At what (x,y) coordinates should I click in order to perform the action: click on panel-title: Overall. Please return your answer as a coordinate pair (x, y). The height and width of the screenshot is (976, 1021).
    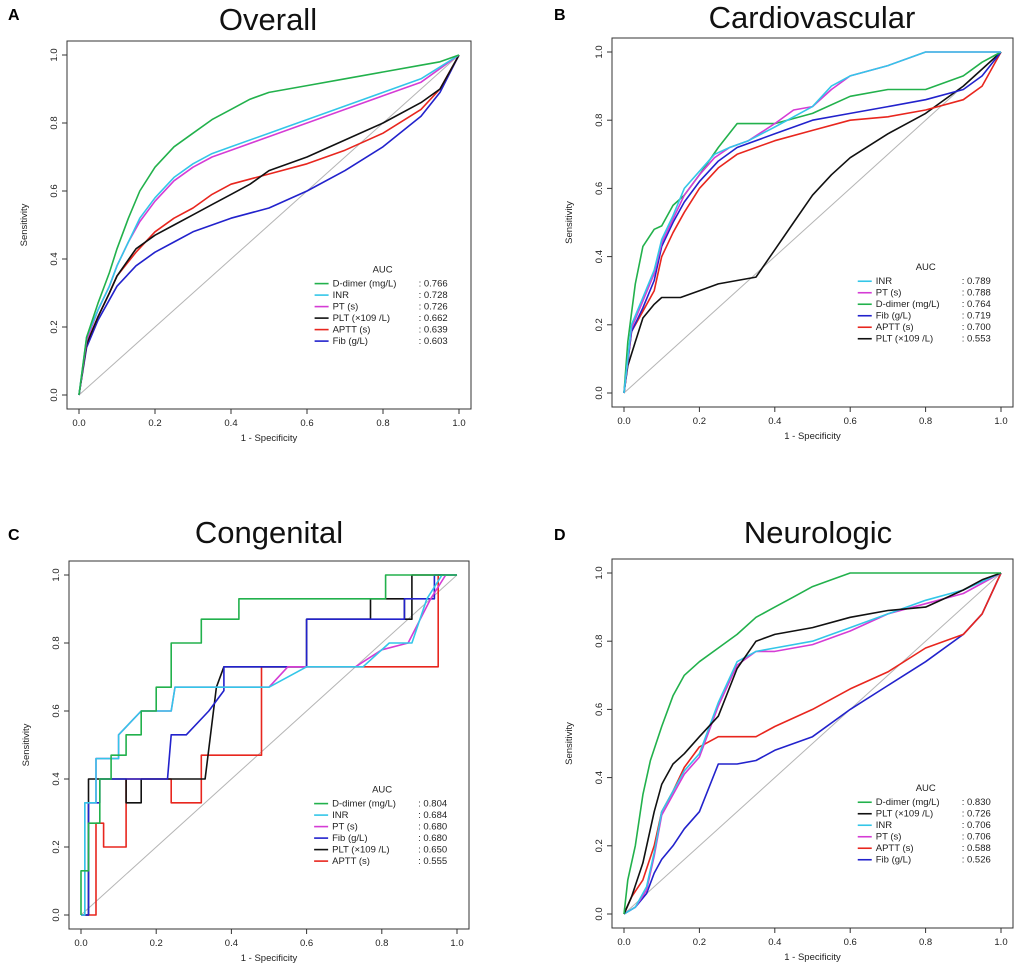
    Looking at the image, I should click on (268, 19).